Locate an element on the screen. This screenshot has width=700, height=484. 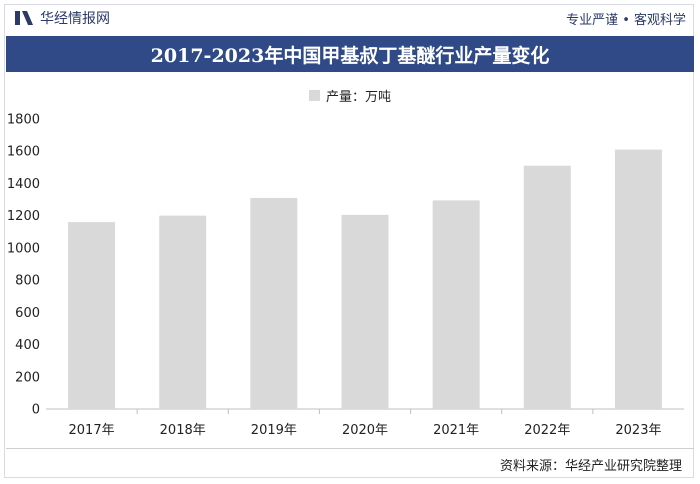
x-tick-label: 2021年 is located at coordinates (456, 430).